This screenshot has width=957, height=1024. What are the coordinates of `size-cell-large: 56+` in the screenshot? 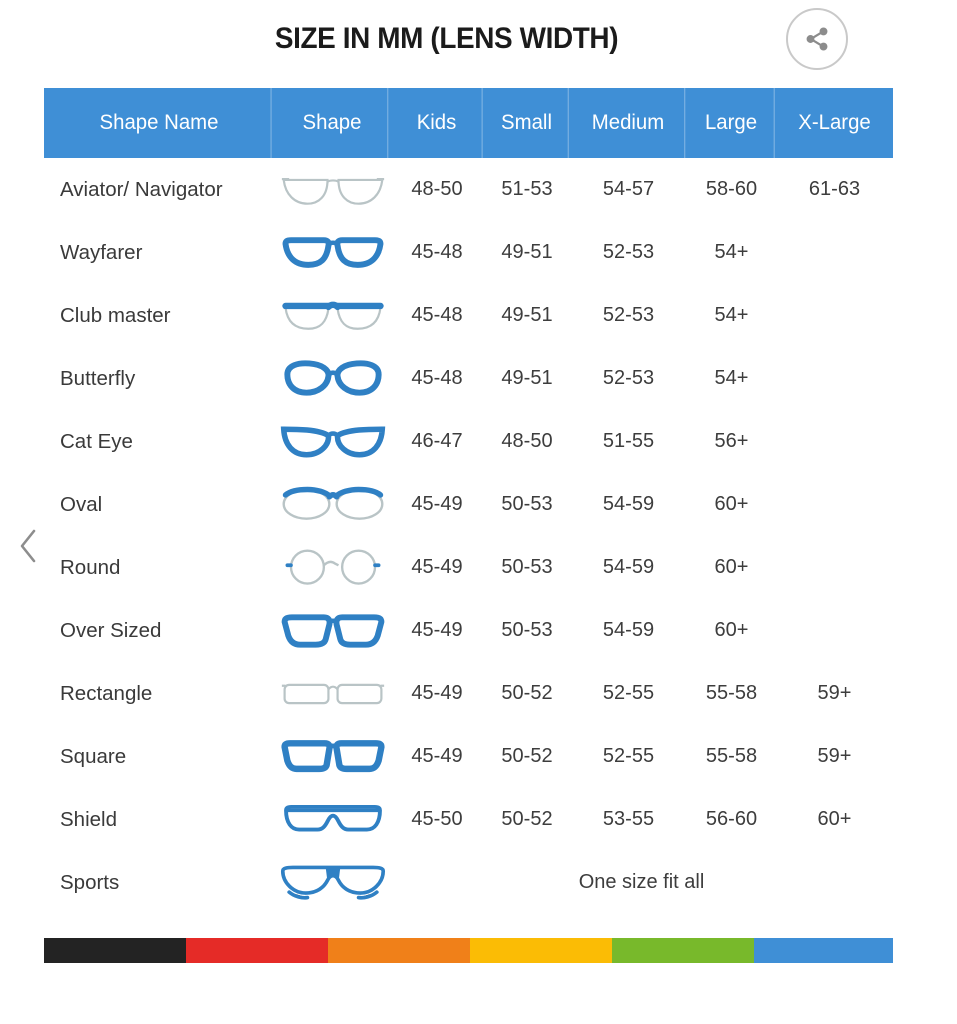 It's located at (731, 441).